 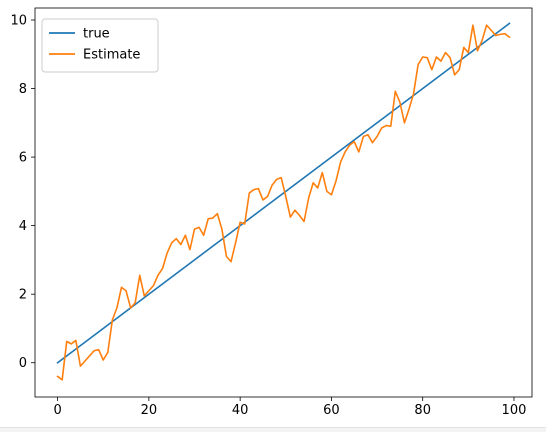 What do you see at coordinates (111, 55) in the screenshot?
I see `legend-label-estimate: Estimate` at bounding box center [111, 55].